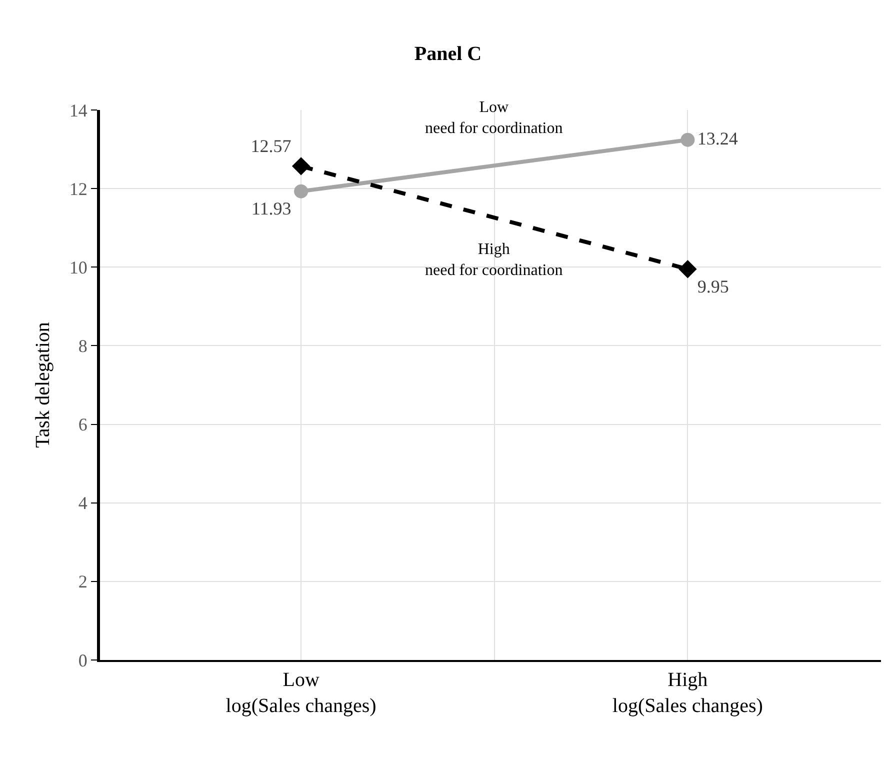 This screenshot has height=770, width=896. What do you see at coordinates (448, 54) in the screenshot?
I see `chart-title: Panel C` at bounding box center [448, 54].